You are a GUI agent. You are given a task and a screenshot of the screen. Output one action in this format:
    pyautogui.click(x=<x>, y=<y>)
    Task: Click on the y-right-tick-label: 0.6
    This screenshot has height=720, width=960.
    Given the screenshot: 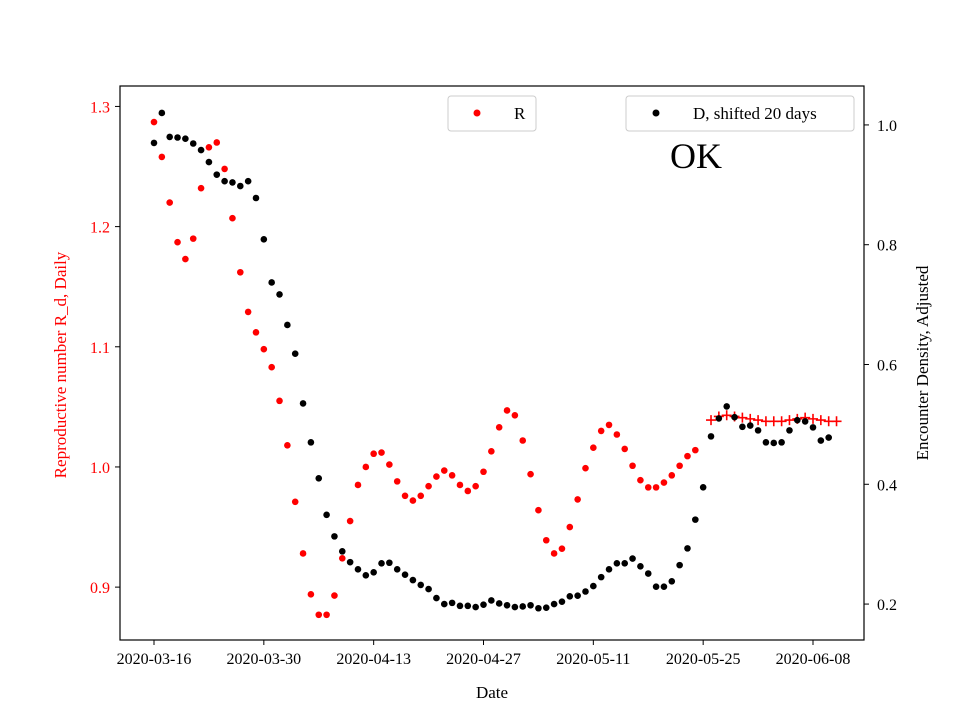 What is the action you would take?
    pyautogui.click(x=887, y=365)
    